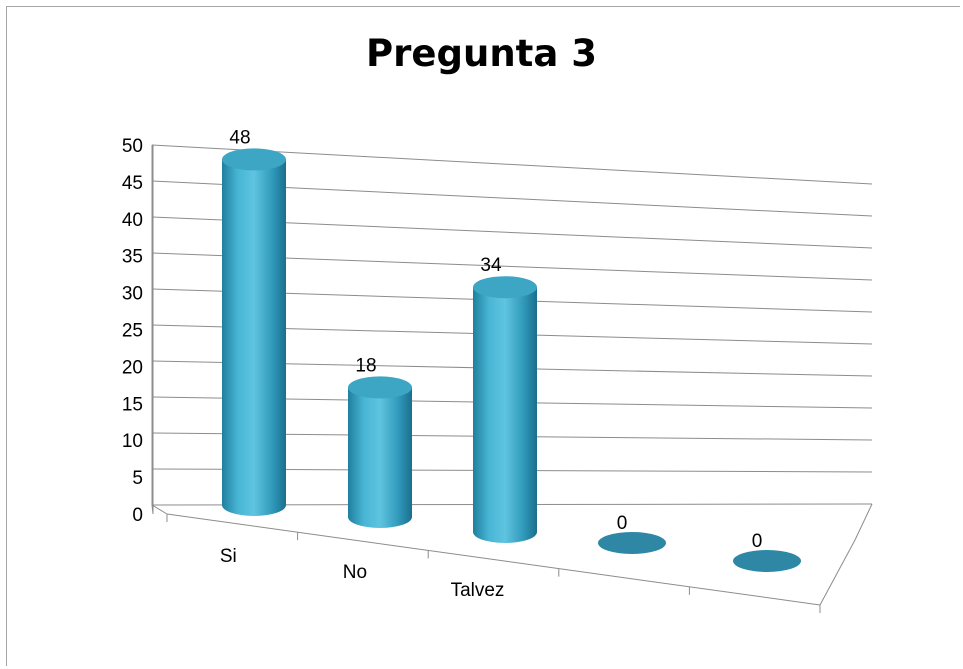 This screenshot has width=963, height=669. Describe the element at coordinates (481, 53) in the screenshot. I see `chart-title: Pregunta 3` at that location.